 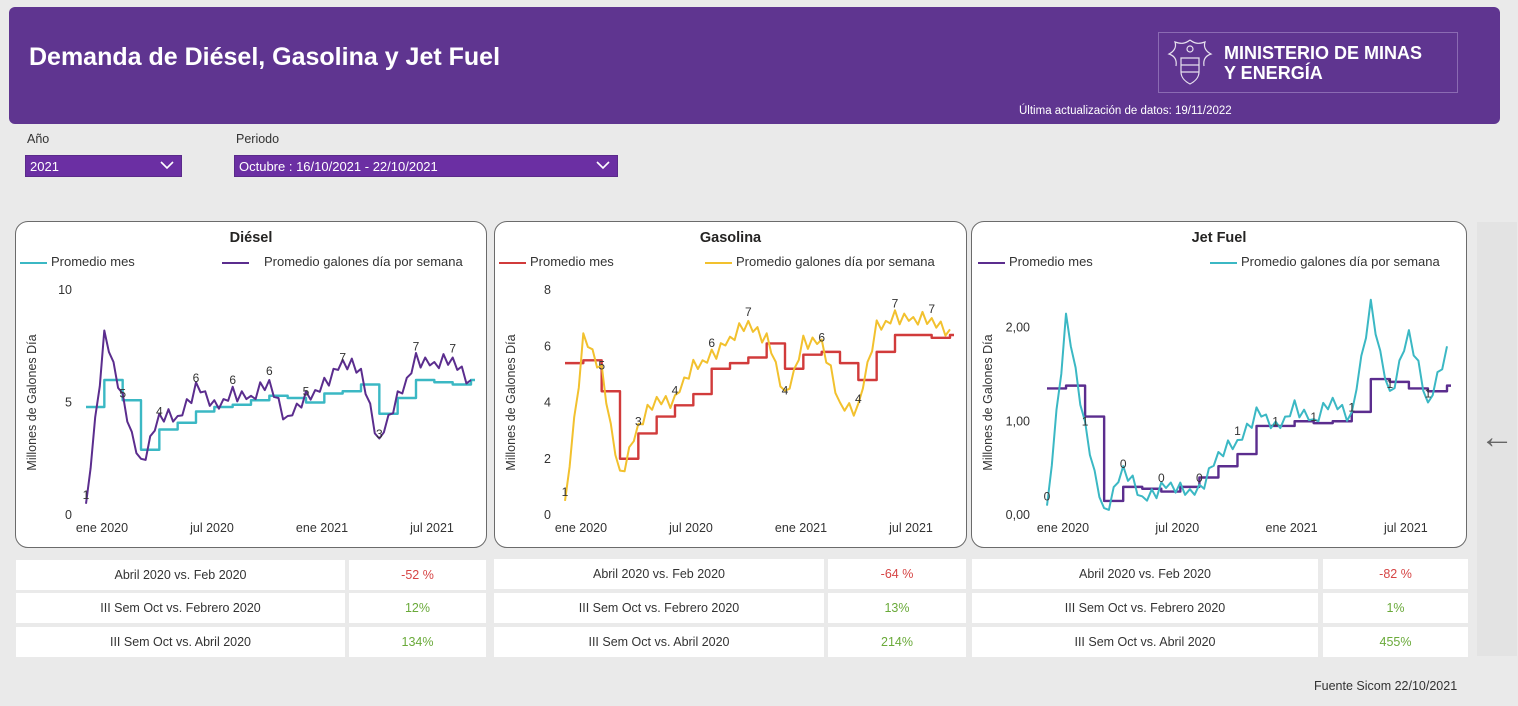 I want to click on year-dropdown-value: 2021, so click(x=44, y=166).